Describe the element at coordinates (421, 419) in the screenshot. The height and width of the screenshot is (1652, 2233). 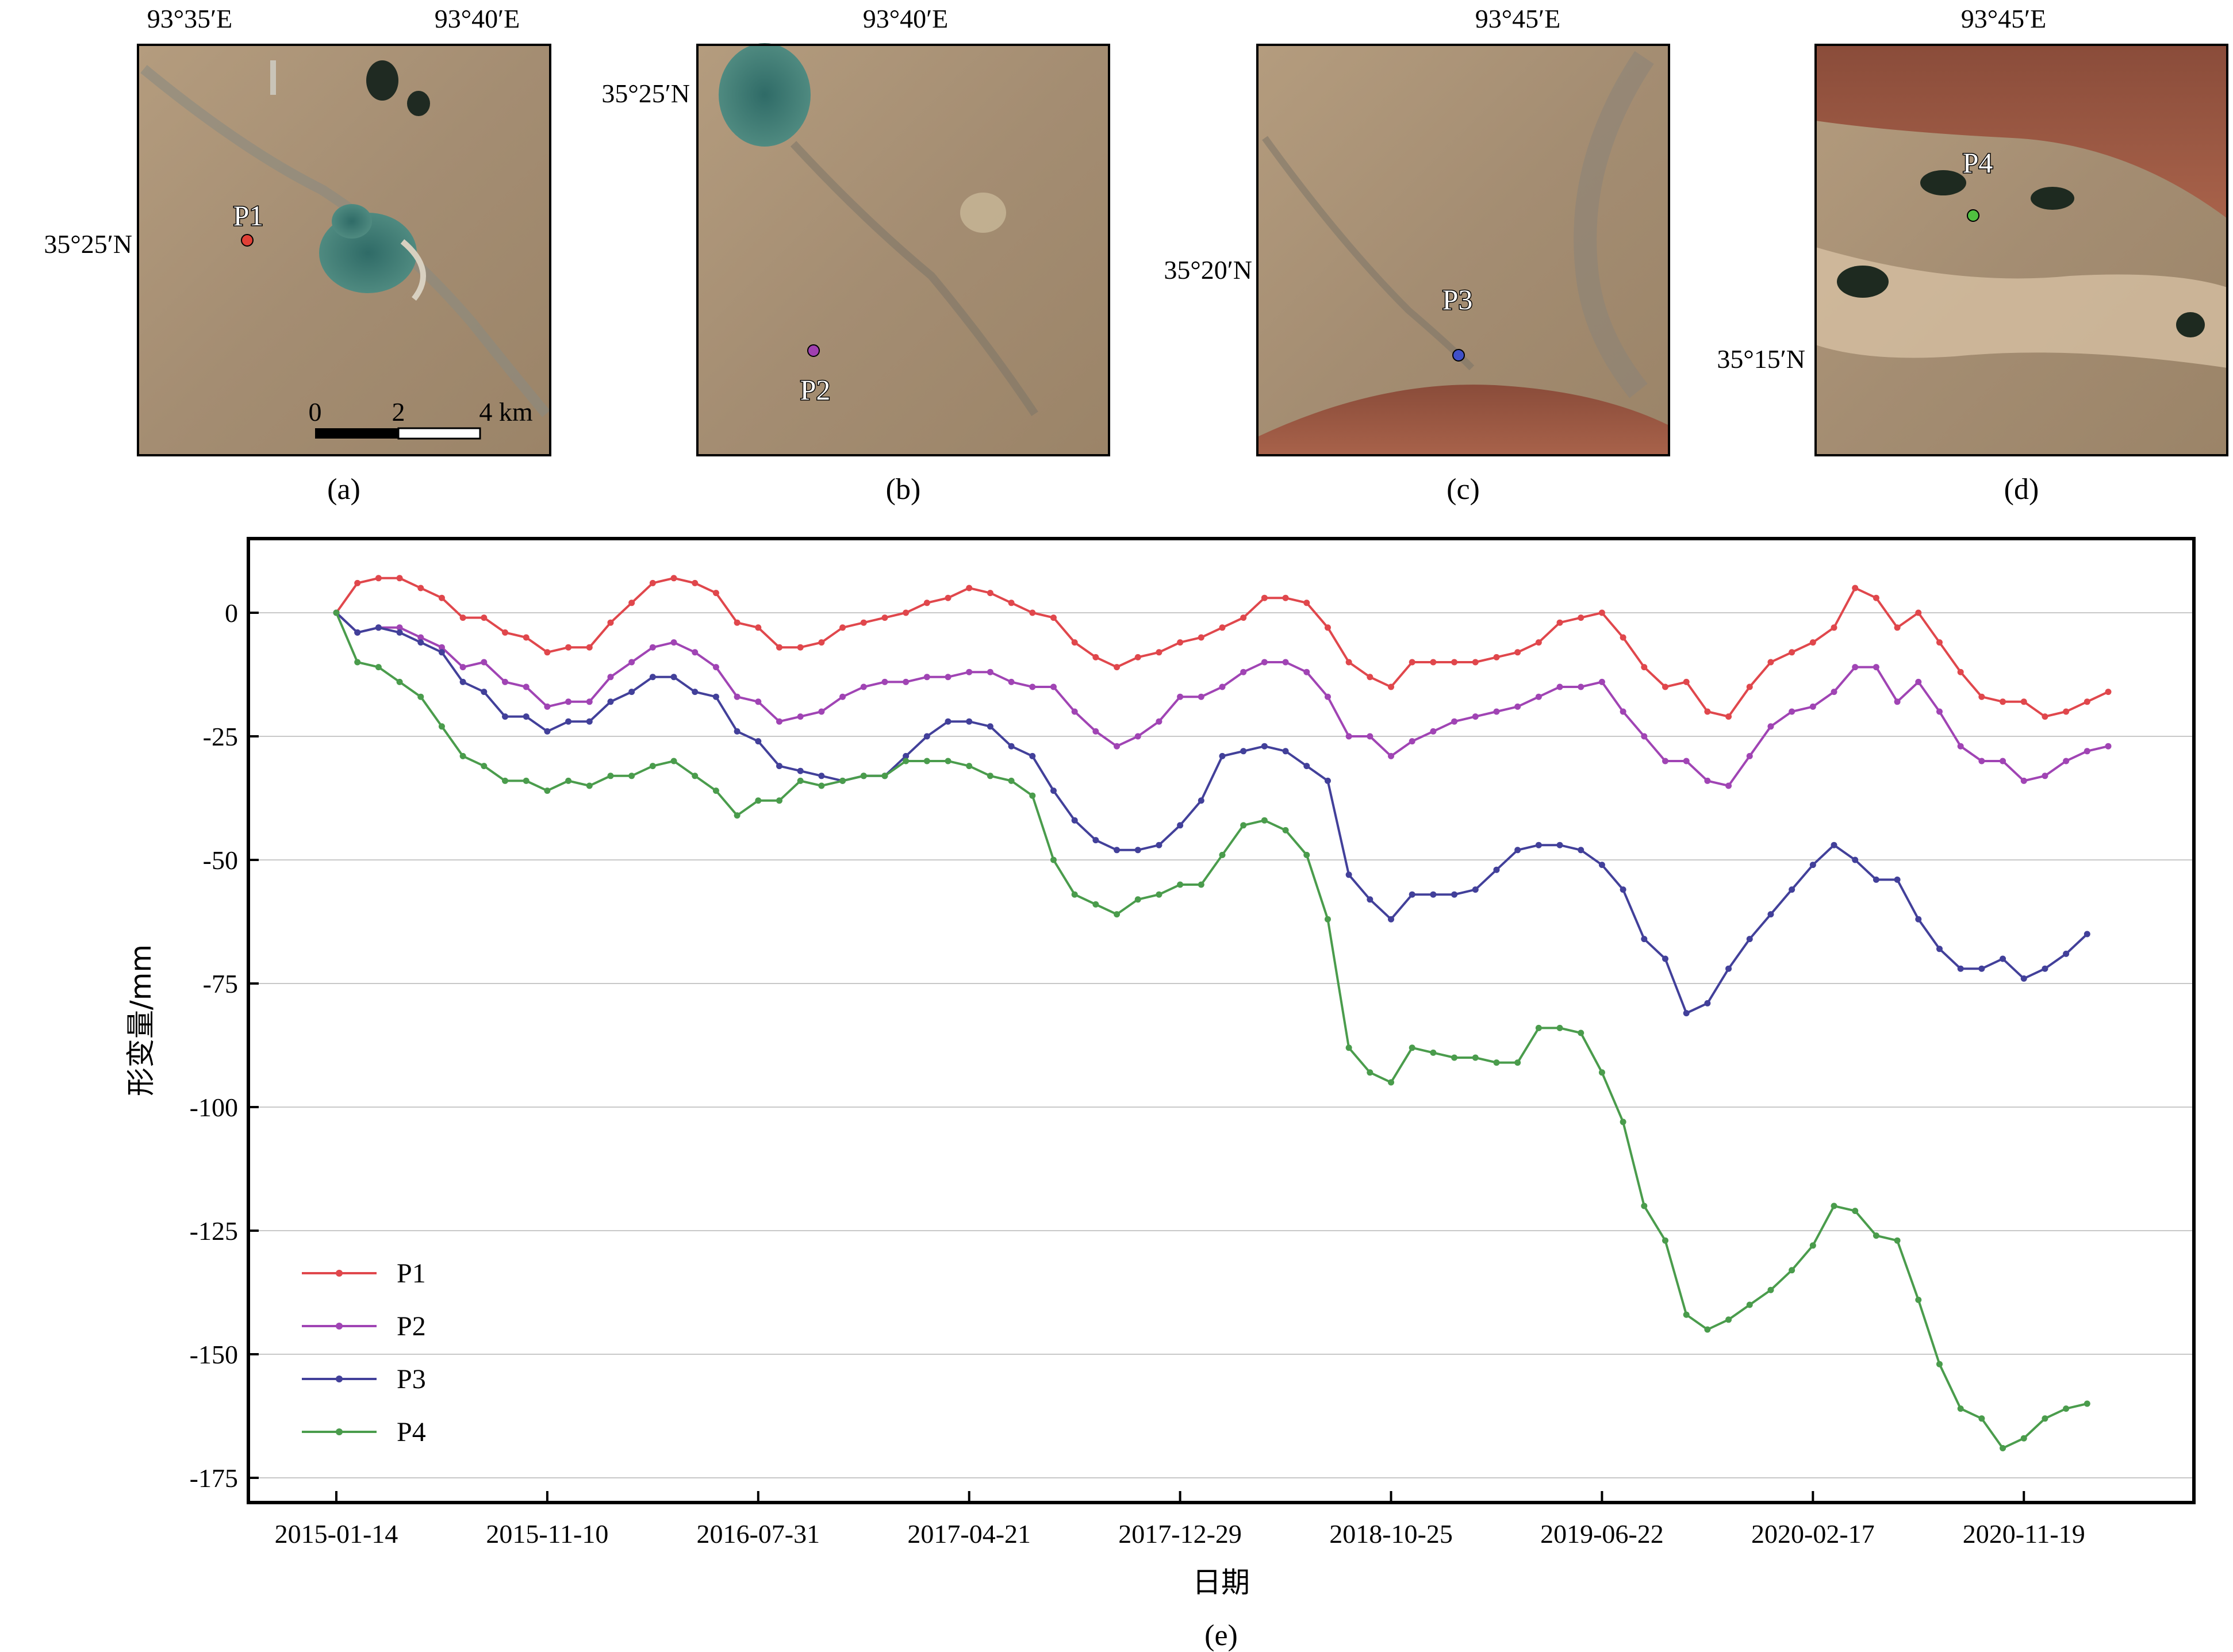
I see `scale-bar: 0 2 4 km` at that location.